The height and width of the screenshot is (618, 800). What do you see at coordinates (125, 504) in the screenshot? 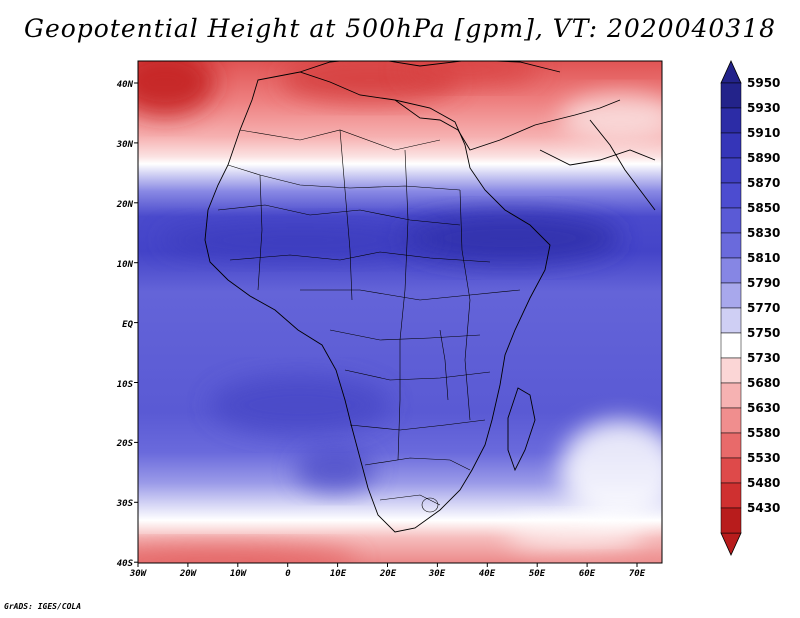
I see `lat-tick-label: 30S` at bounding box center [125, 504].